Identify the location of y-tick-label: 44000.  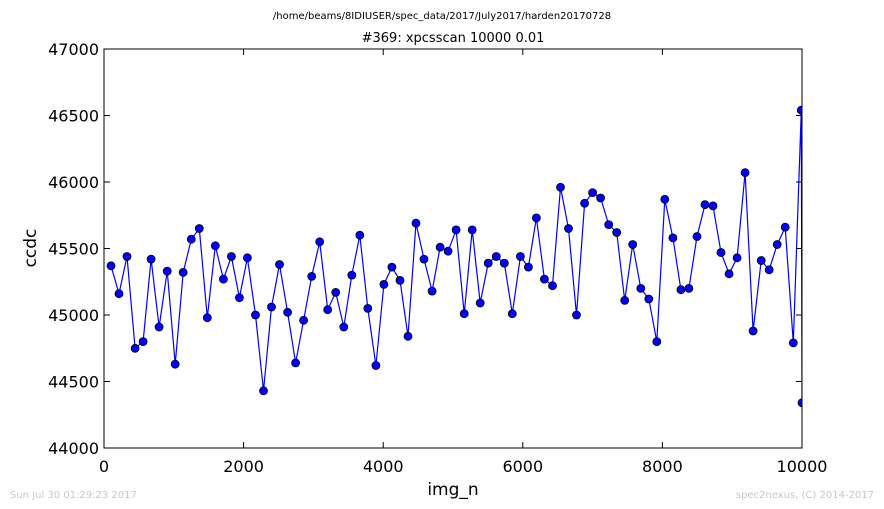
(73, 448).